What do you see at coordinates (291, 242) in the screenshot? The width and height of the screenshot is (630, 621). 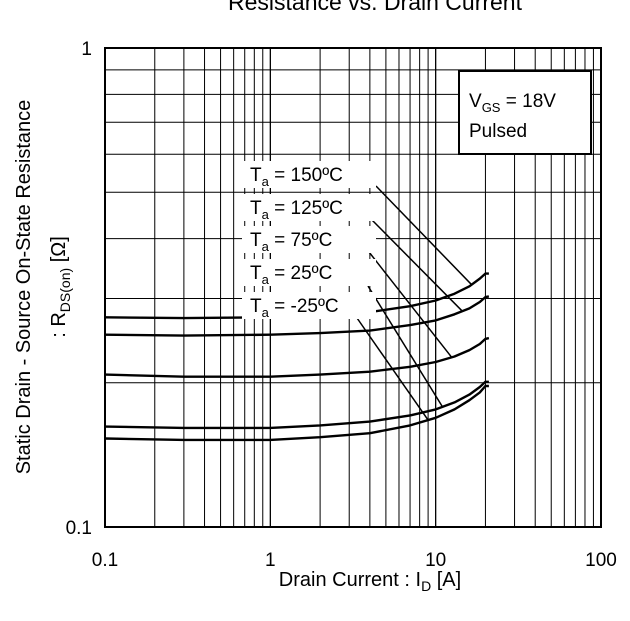 I see `series-label: Ta = 75ºC` at bounding box center [291, 242].